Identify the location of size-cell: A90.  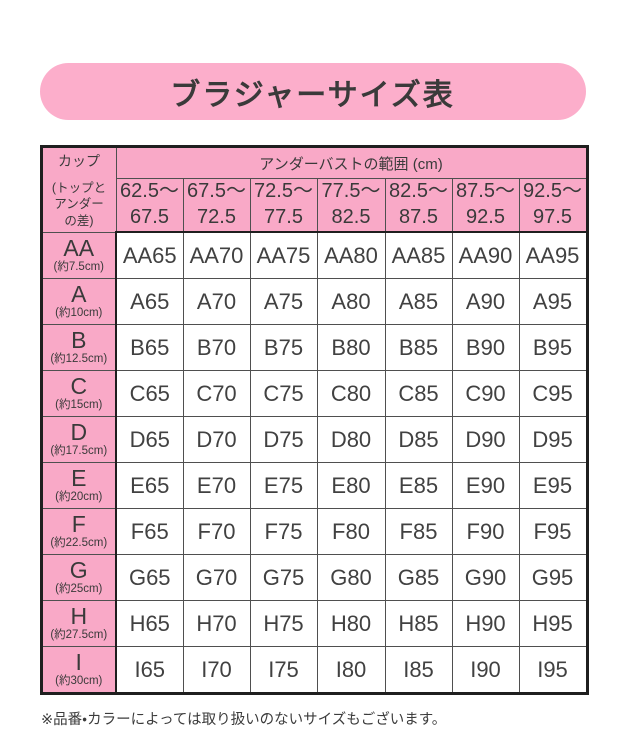
(485, 301).